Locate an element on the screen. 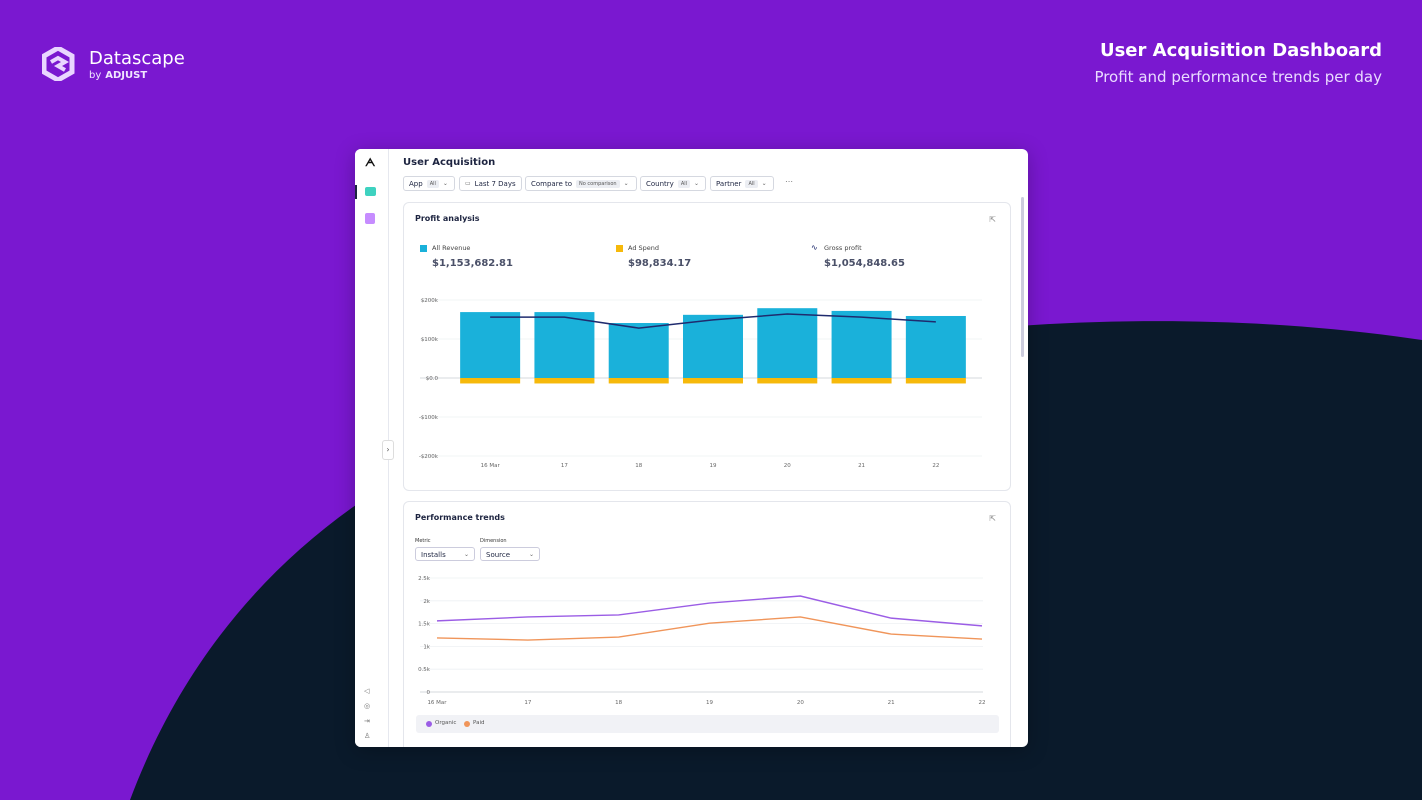 This screenshot has height=800, width=1422. filter-date: ▭ Last 7 Days is located at coordinates (490, 183).